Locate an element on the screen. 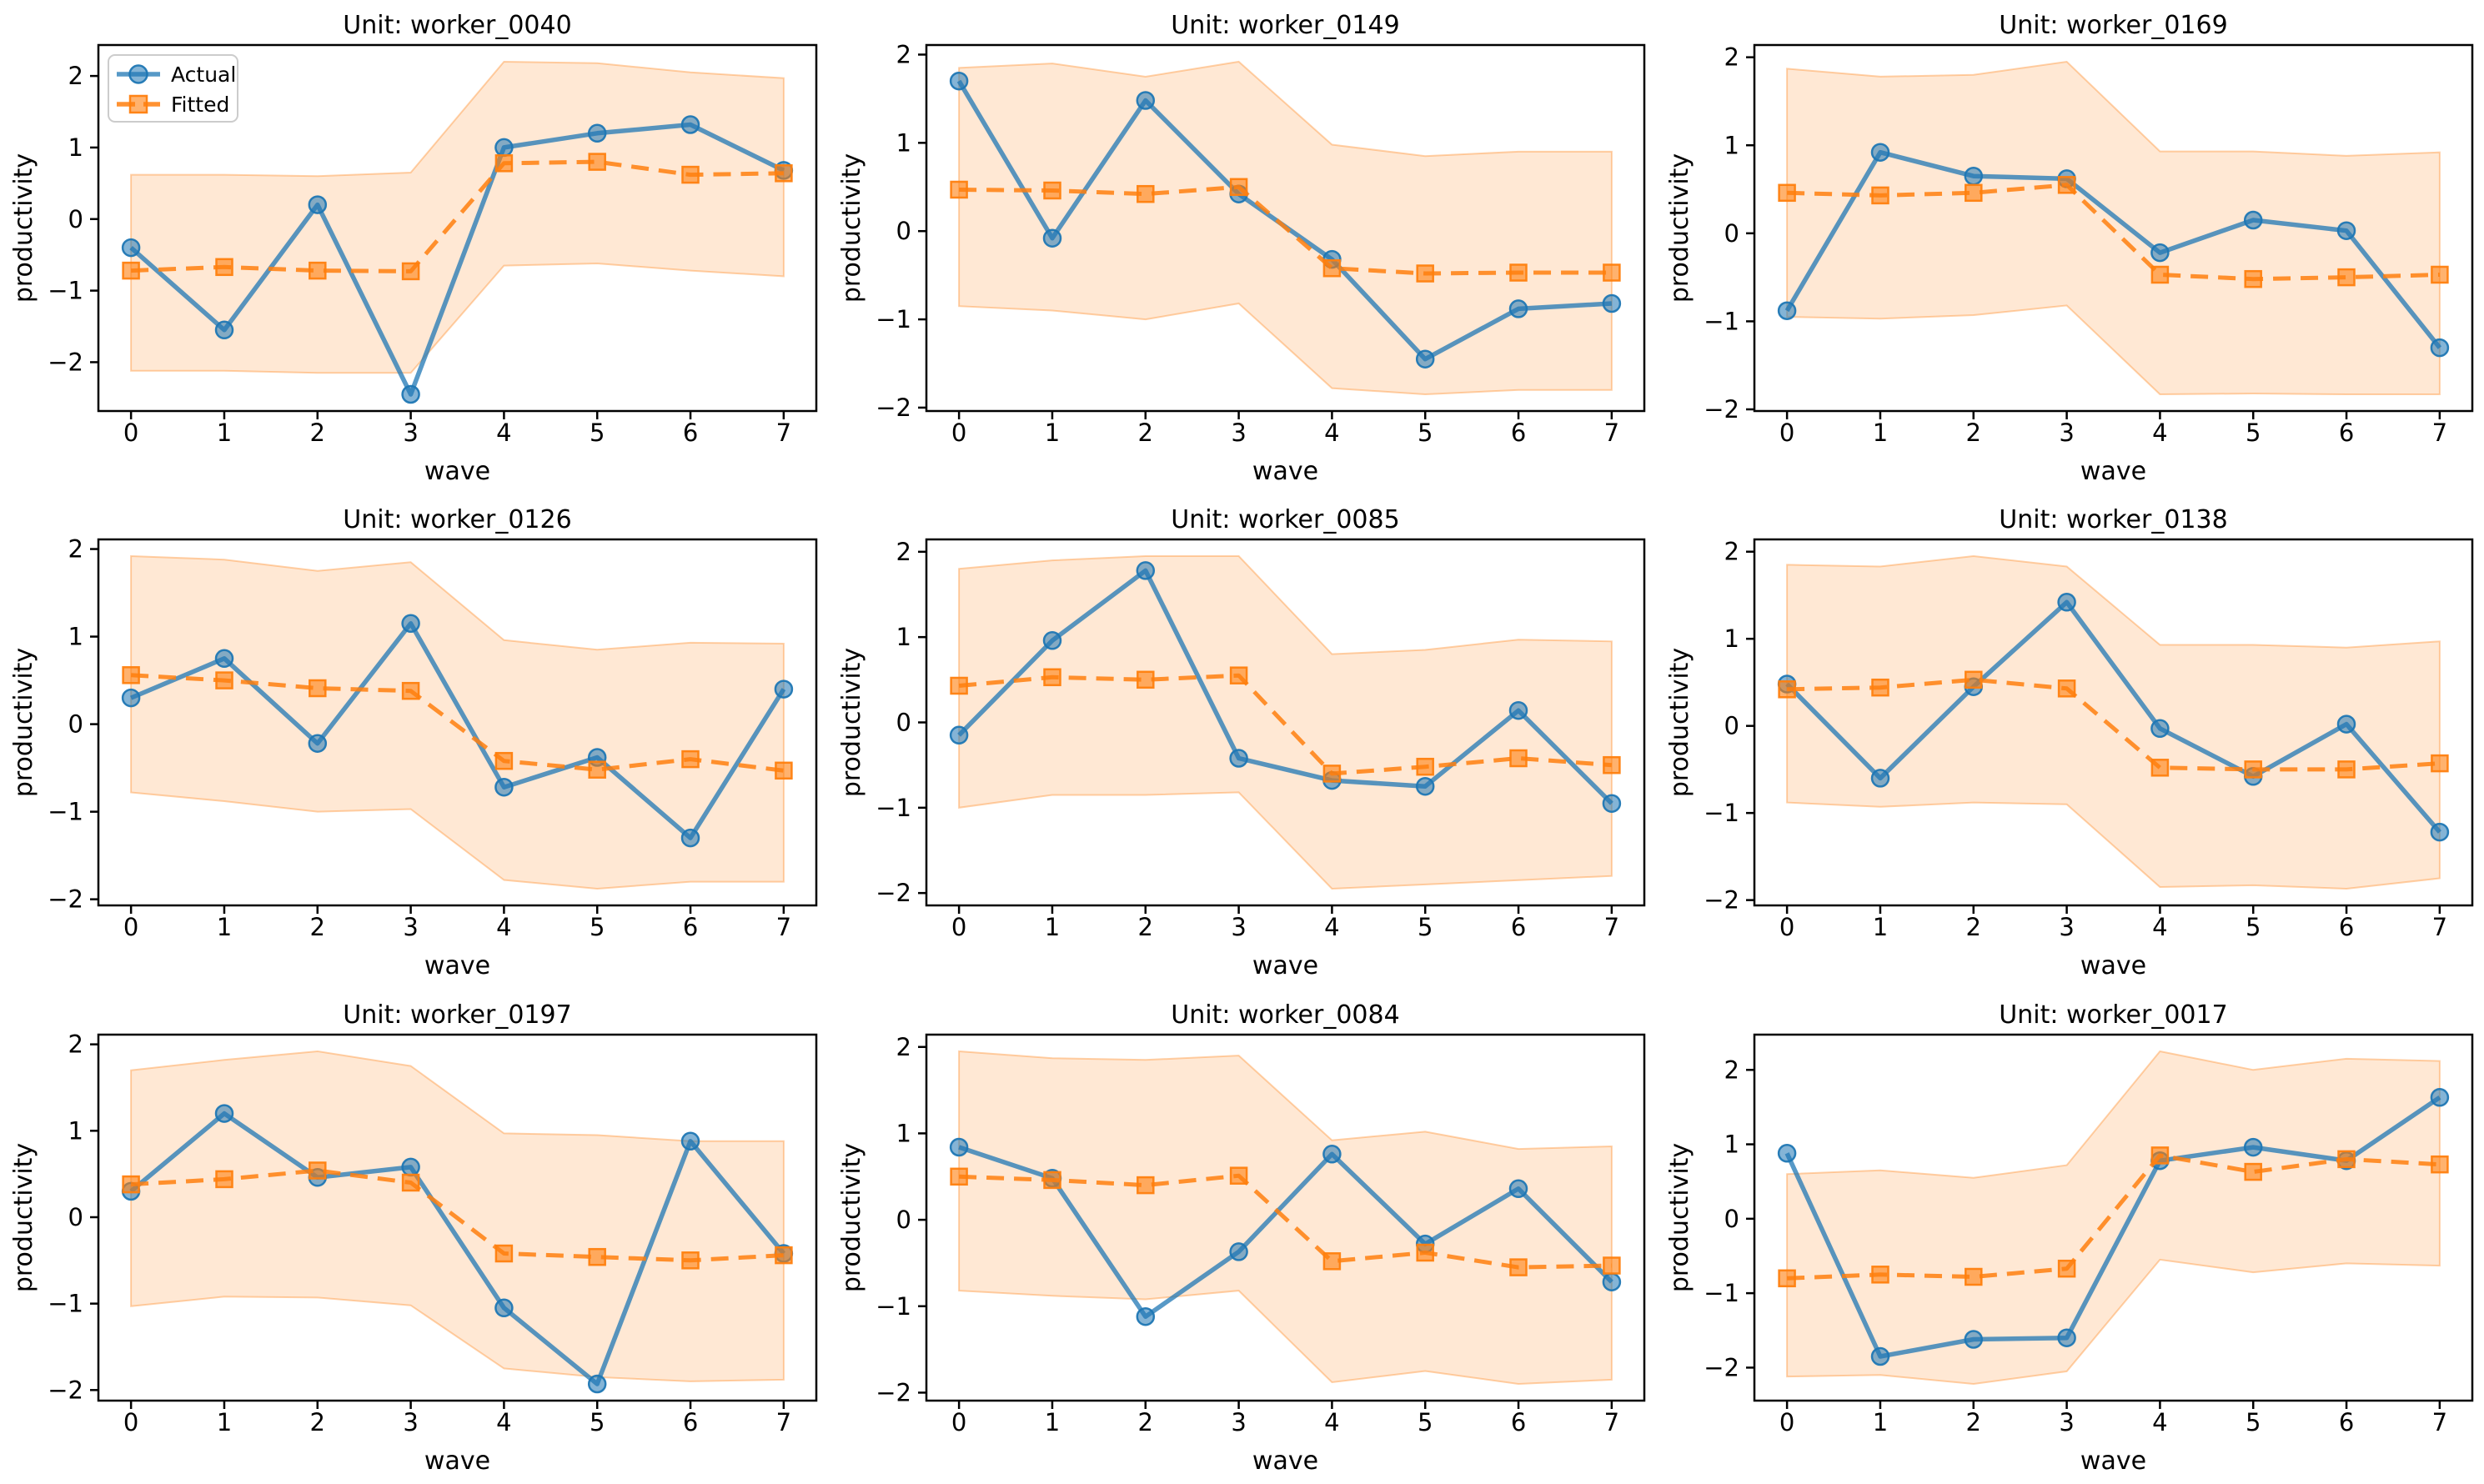 The height and width of the screenshot is (1484, 2484). axes-spines is located at coordinates (2113, 723).